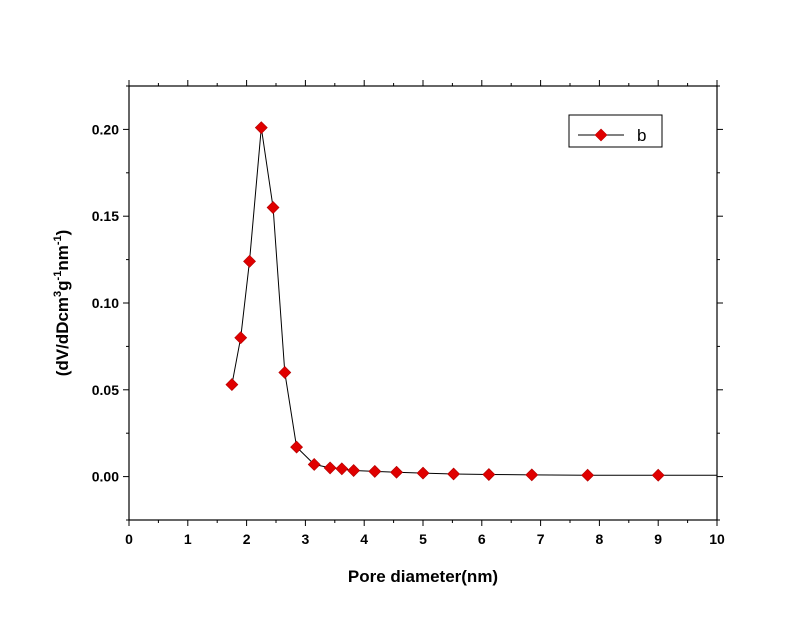 The width and height of the screenshot is (800, 629). I want to click on y-tick-labels: 0.00 0.05 0.10 0.15 0.20, so click(105, 302).